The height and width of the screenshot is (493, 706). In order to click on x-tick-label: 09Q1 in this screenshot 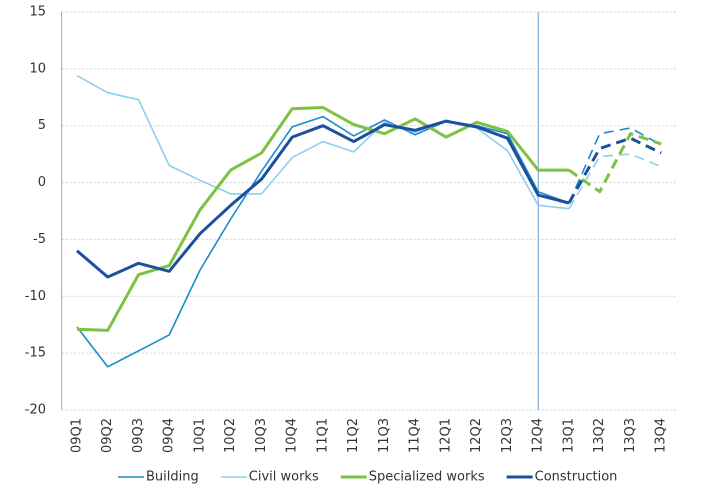, I will do `click(76, 435)`.